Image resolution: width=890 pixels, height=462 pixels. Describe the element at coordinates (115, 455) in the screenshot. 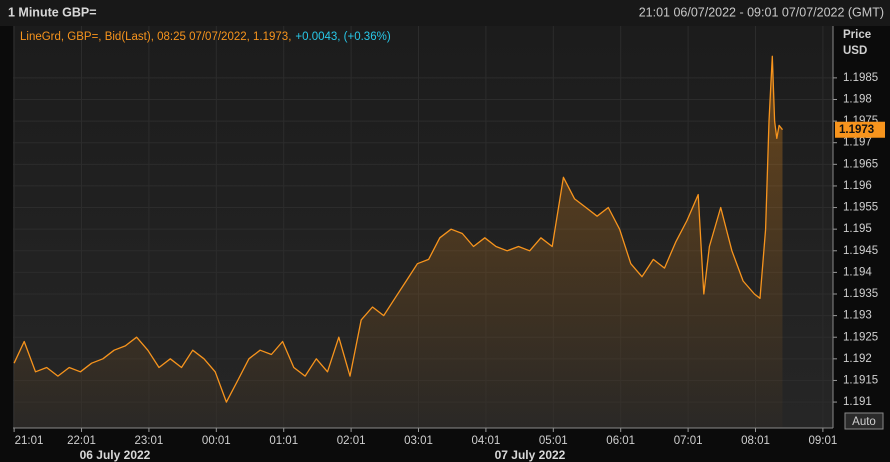

I see `day-label: 06 July 2022` at that location.